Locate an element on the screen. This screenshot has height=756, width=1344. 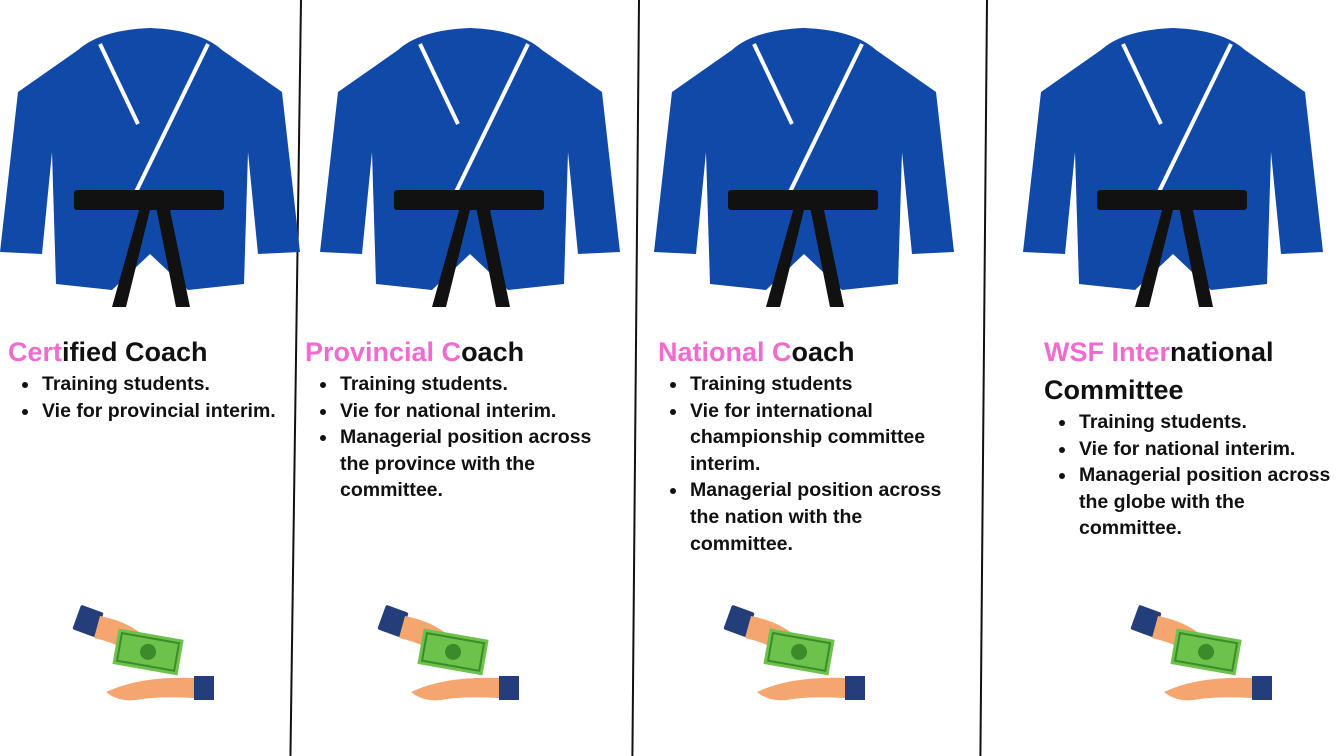
level-title: Provincial Coach is located at coordinates (414, 352).